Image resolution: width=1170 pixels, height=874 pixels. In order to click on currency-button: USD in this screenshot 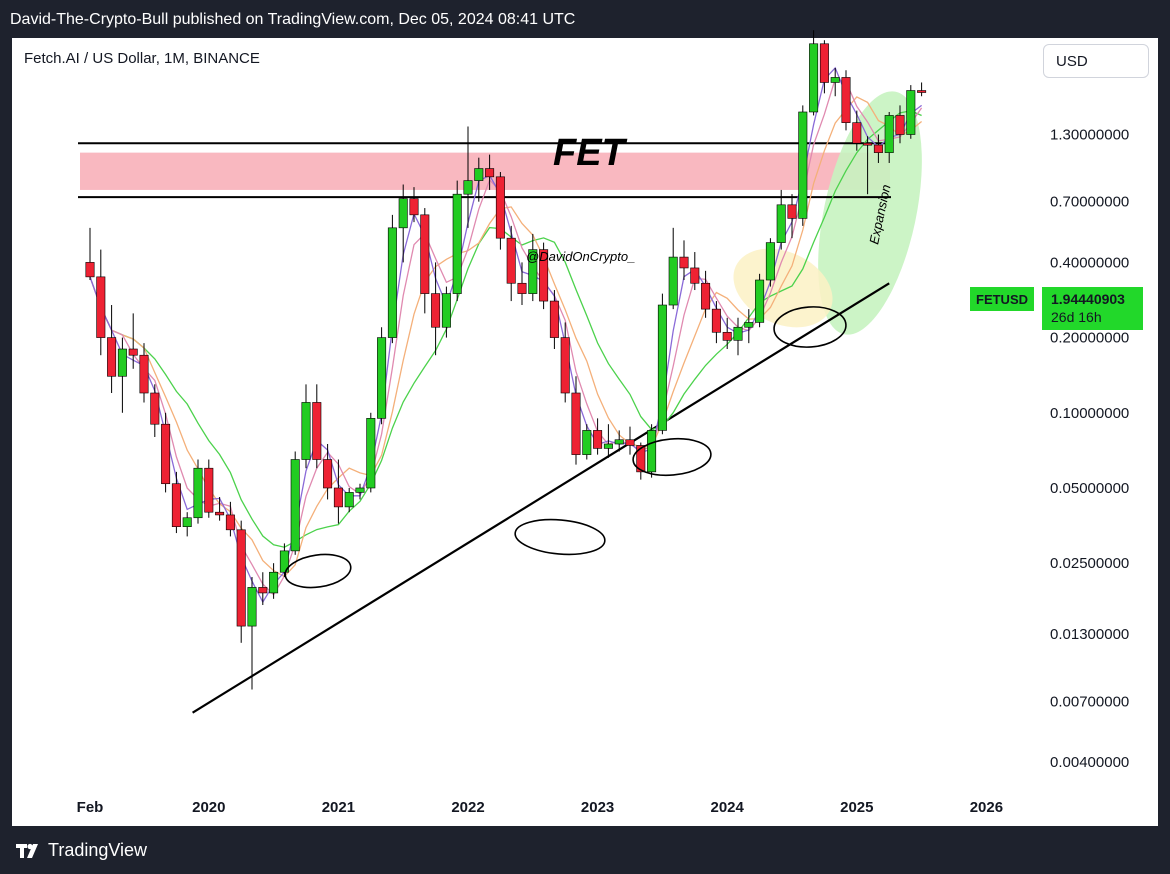, I will do `click(1096, 61)`.